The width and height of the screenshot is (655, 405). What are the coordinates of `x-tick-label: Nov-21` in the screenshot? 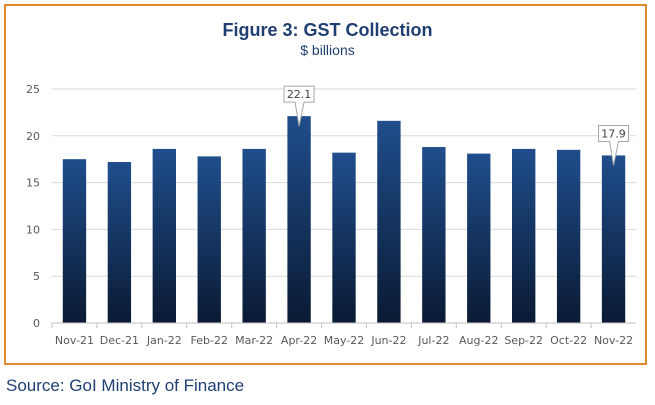 It's located at (74, 340).